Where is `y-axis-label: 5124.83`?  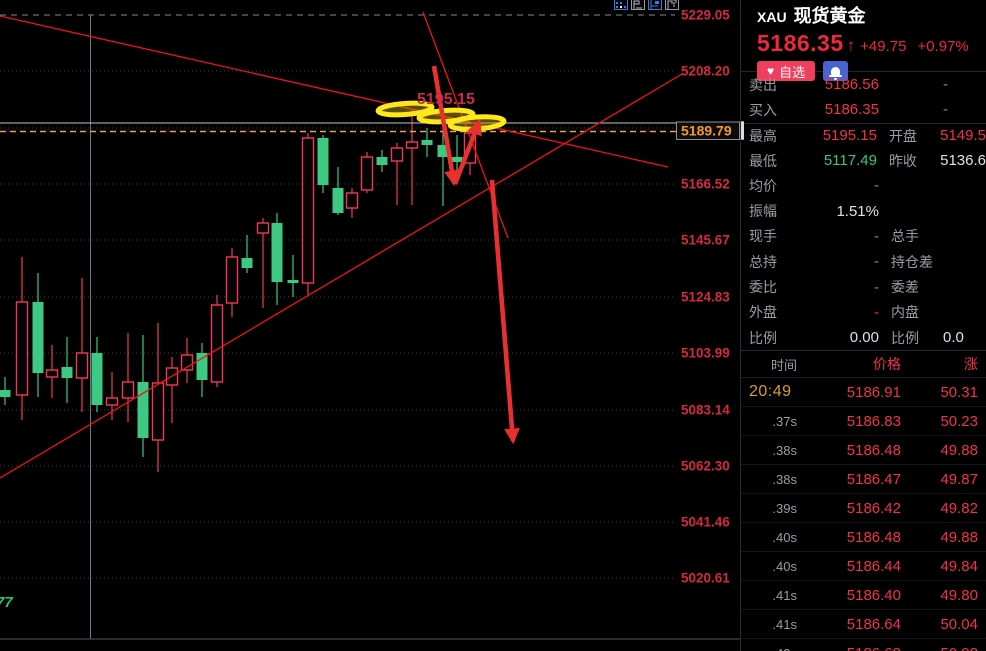
y-axis-label: 5124.83 is located at coordinates (705, 297).